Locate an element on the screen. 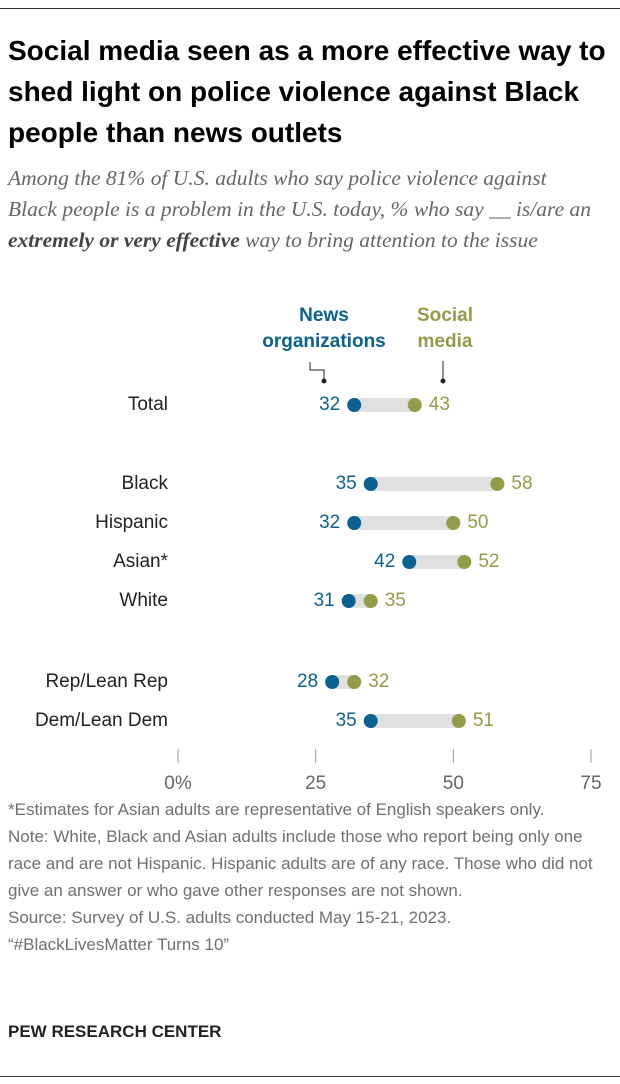  category-label: White is located at coordinates (143, 600).